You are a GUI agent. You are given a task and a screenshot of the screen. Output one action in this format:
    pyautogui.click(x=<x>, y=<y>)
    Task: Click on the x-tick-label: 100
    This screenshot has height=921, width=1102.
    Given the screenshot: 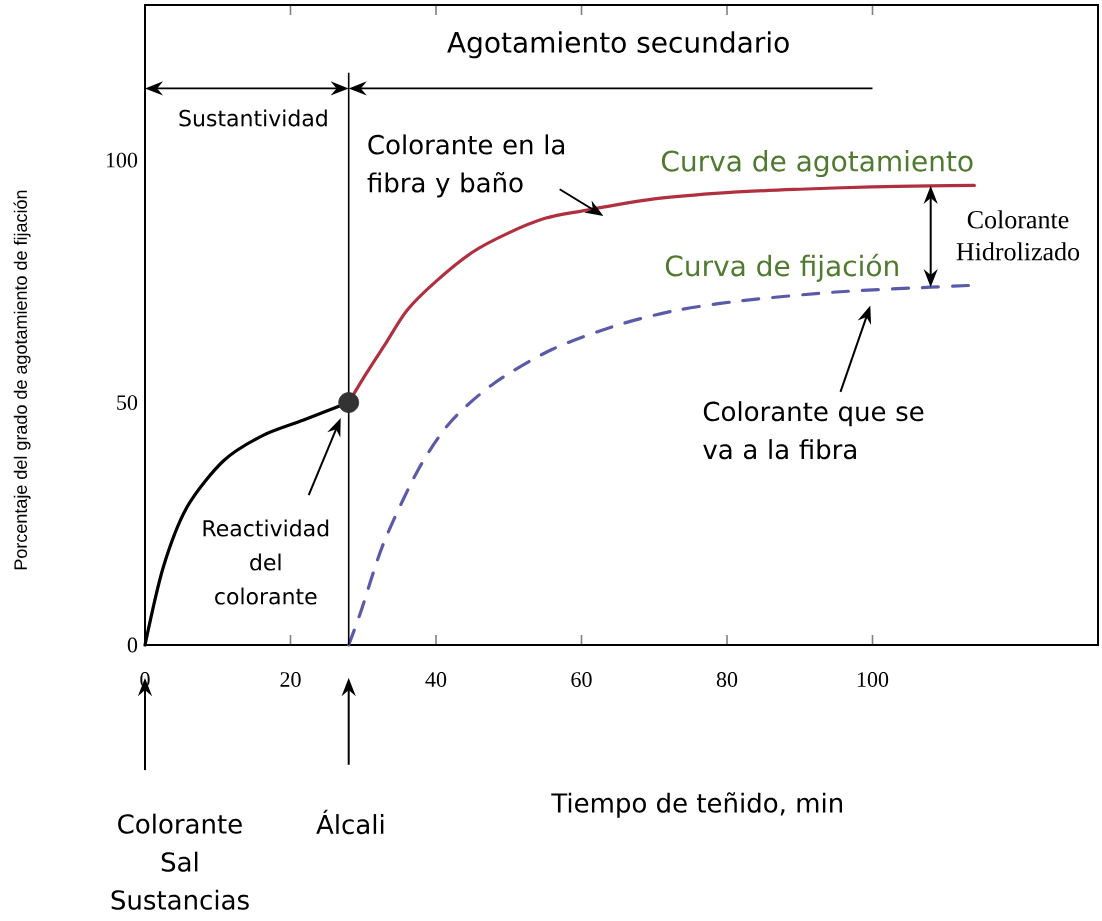 What is the action you would take?
    pyautogui.click(x=873, y=679)
    